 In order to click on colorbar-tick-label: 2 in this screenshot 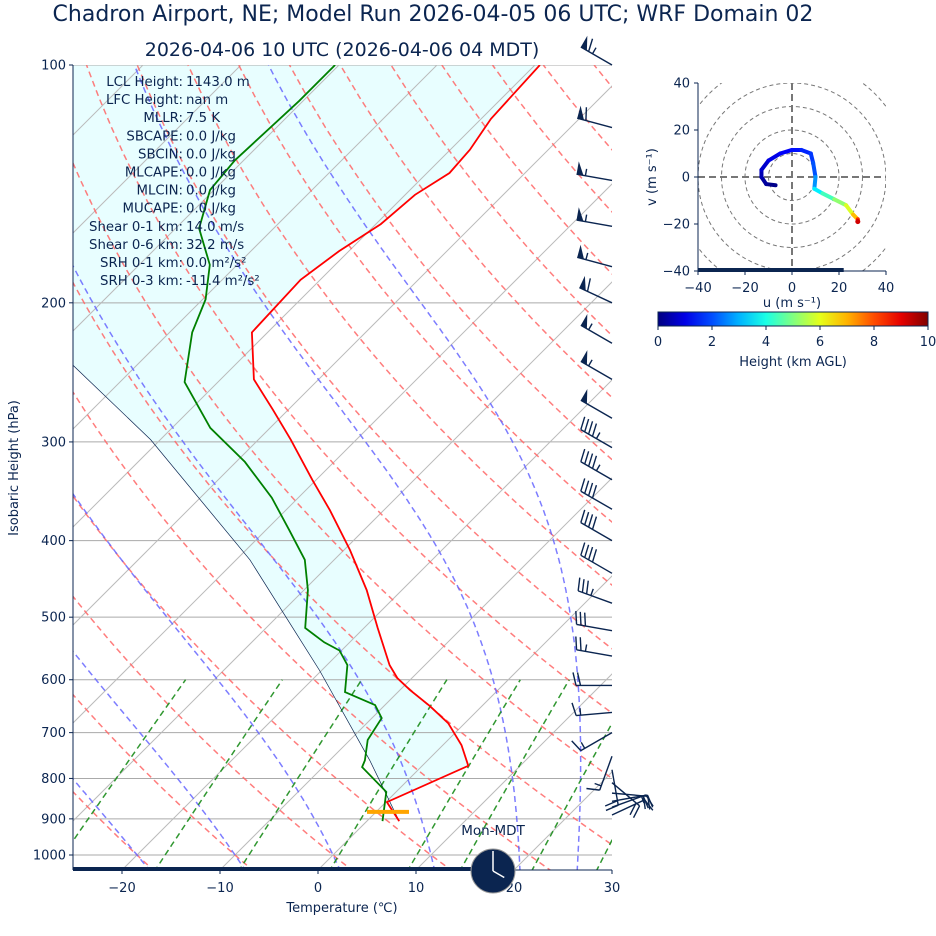, I will do `click(712, 342)`.